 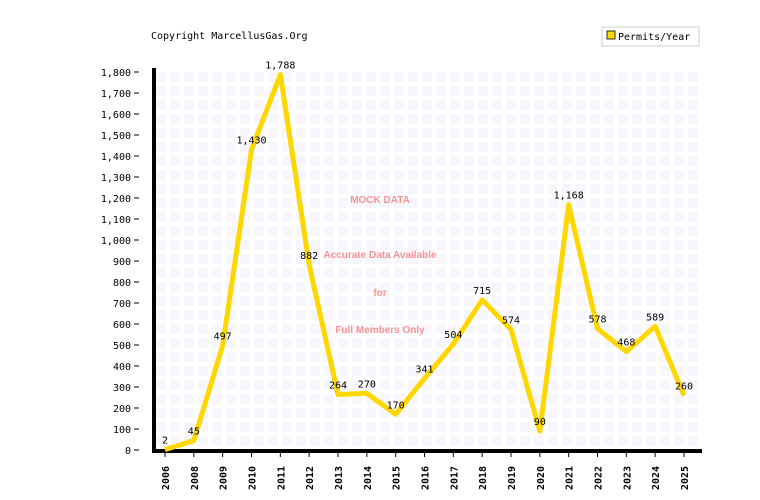 I want to click on data-label: 2, so click(x=165, y=441).